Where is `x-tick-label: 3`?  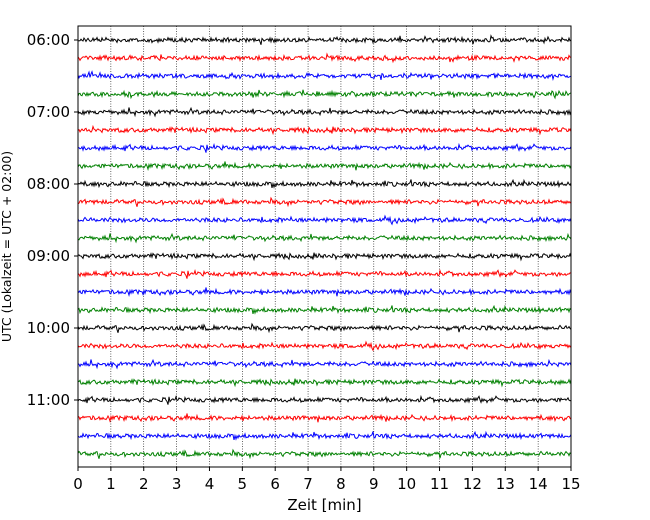 x-tick-label: 3 is located at coordinates (177, 484).